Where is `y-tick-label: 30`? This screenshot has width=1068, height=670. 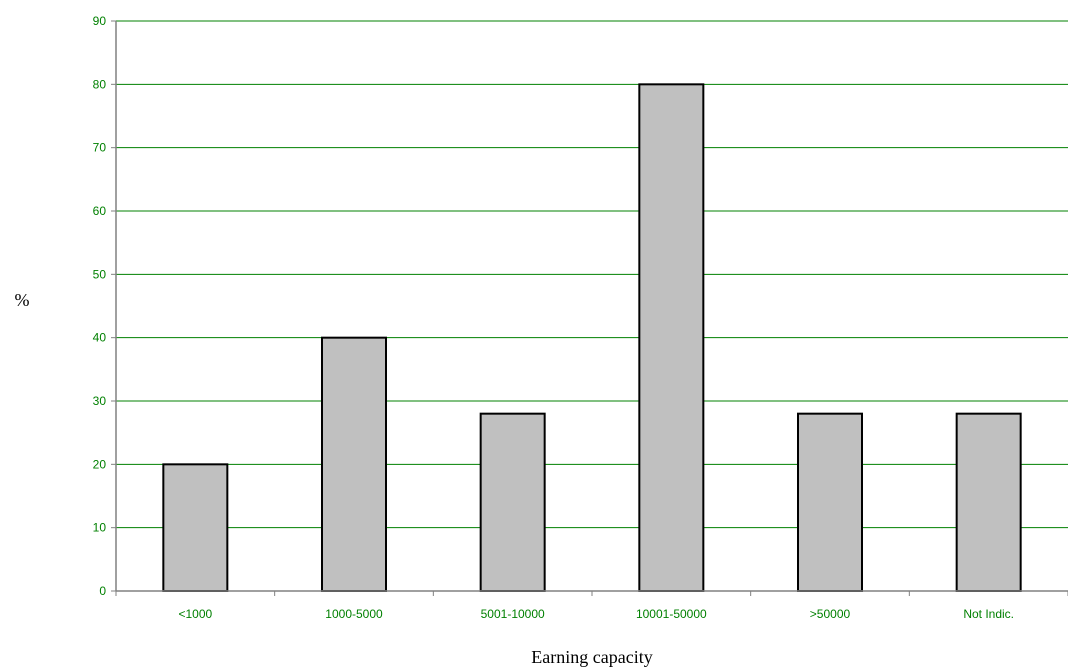 y-tick-label: 30 is located at coordinates (100, 401).